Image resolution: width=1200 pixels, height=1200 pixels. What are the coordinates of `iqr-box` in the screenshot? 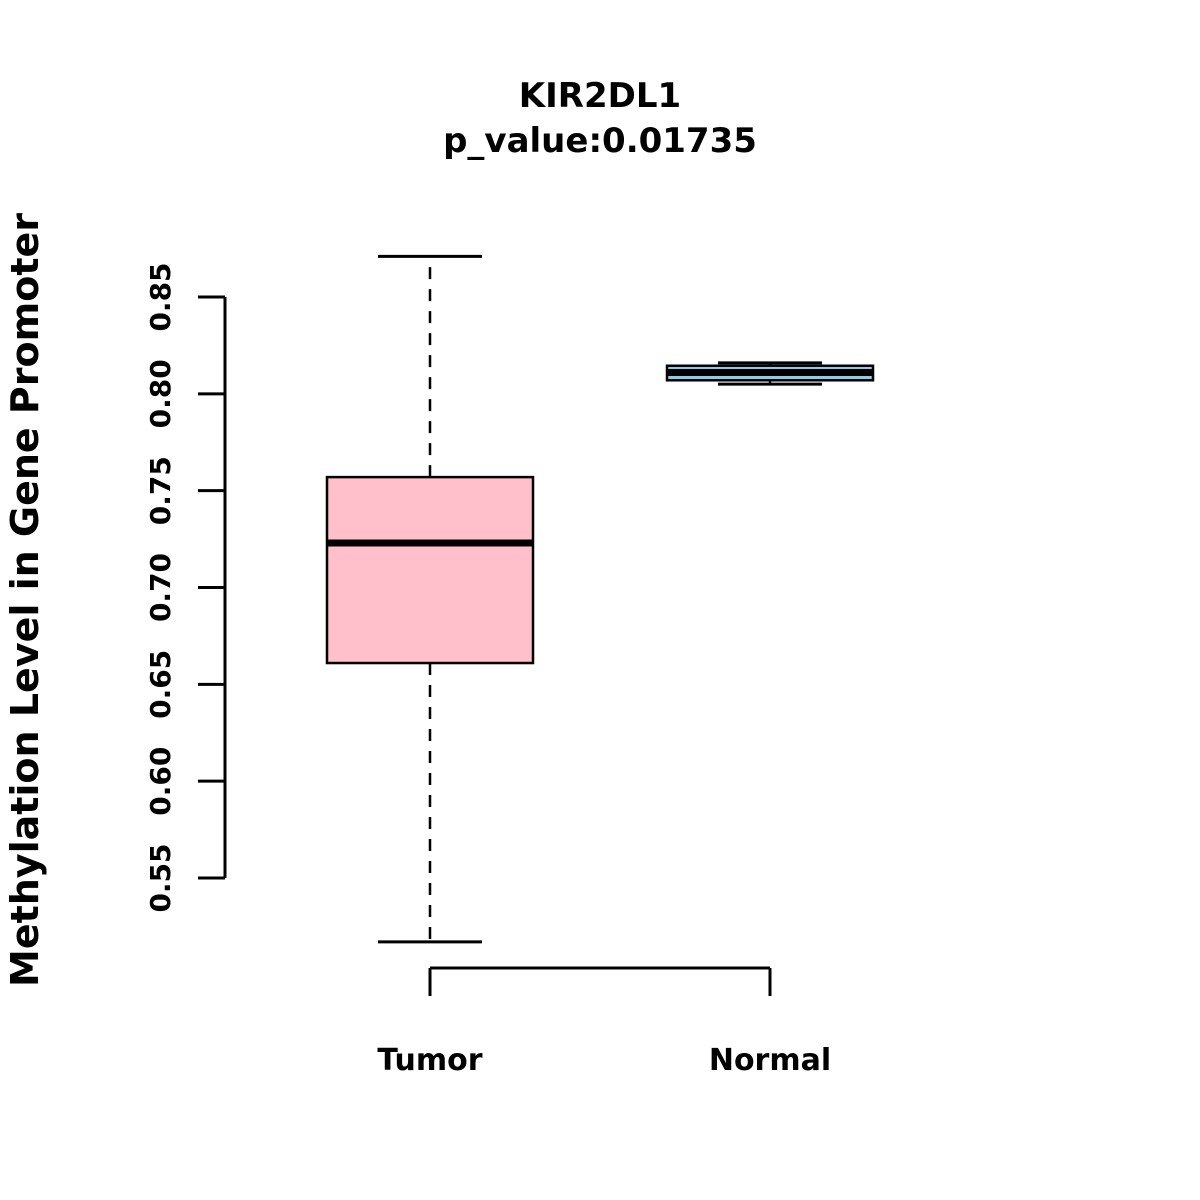 It's located at (430, 570).